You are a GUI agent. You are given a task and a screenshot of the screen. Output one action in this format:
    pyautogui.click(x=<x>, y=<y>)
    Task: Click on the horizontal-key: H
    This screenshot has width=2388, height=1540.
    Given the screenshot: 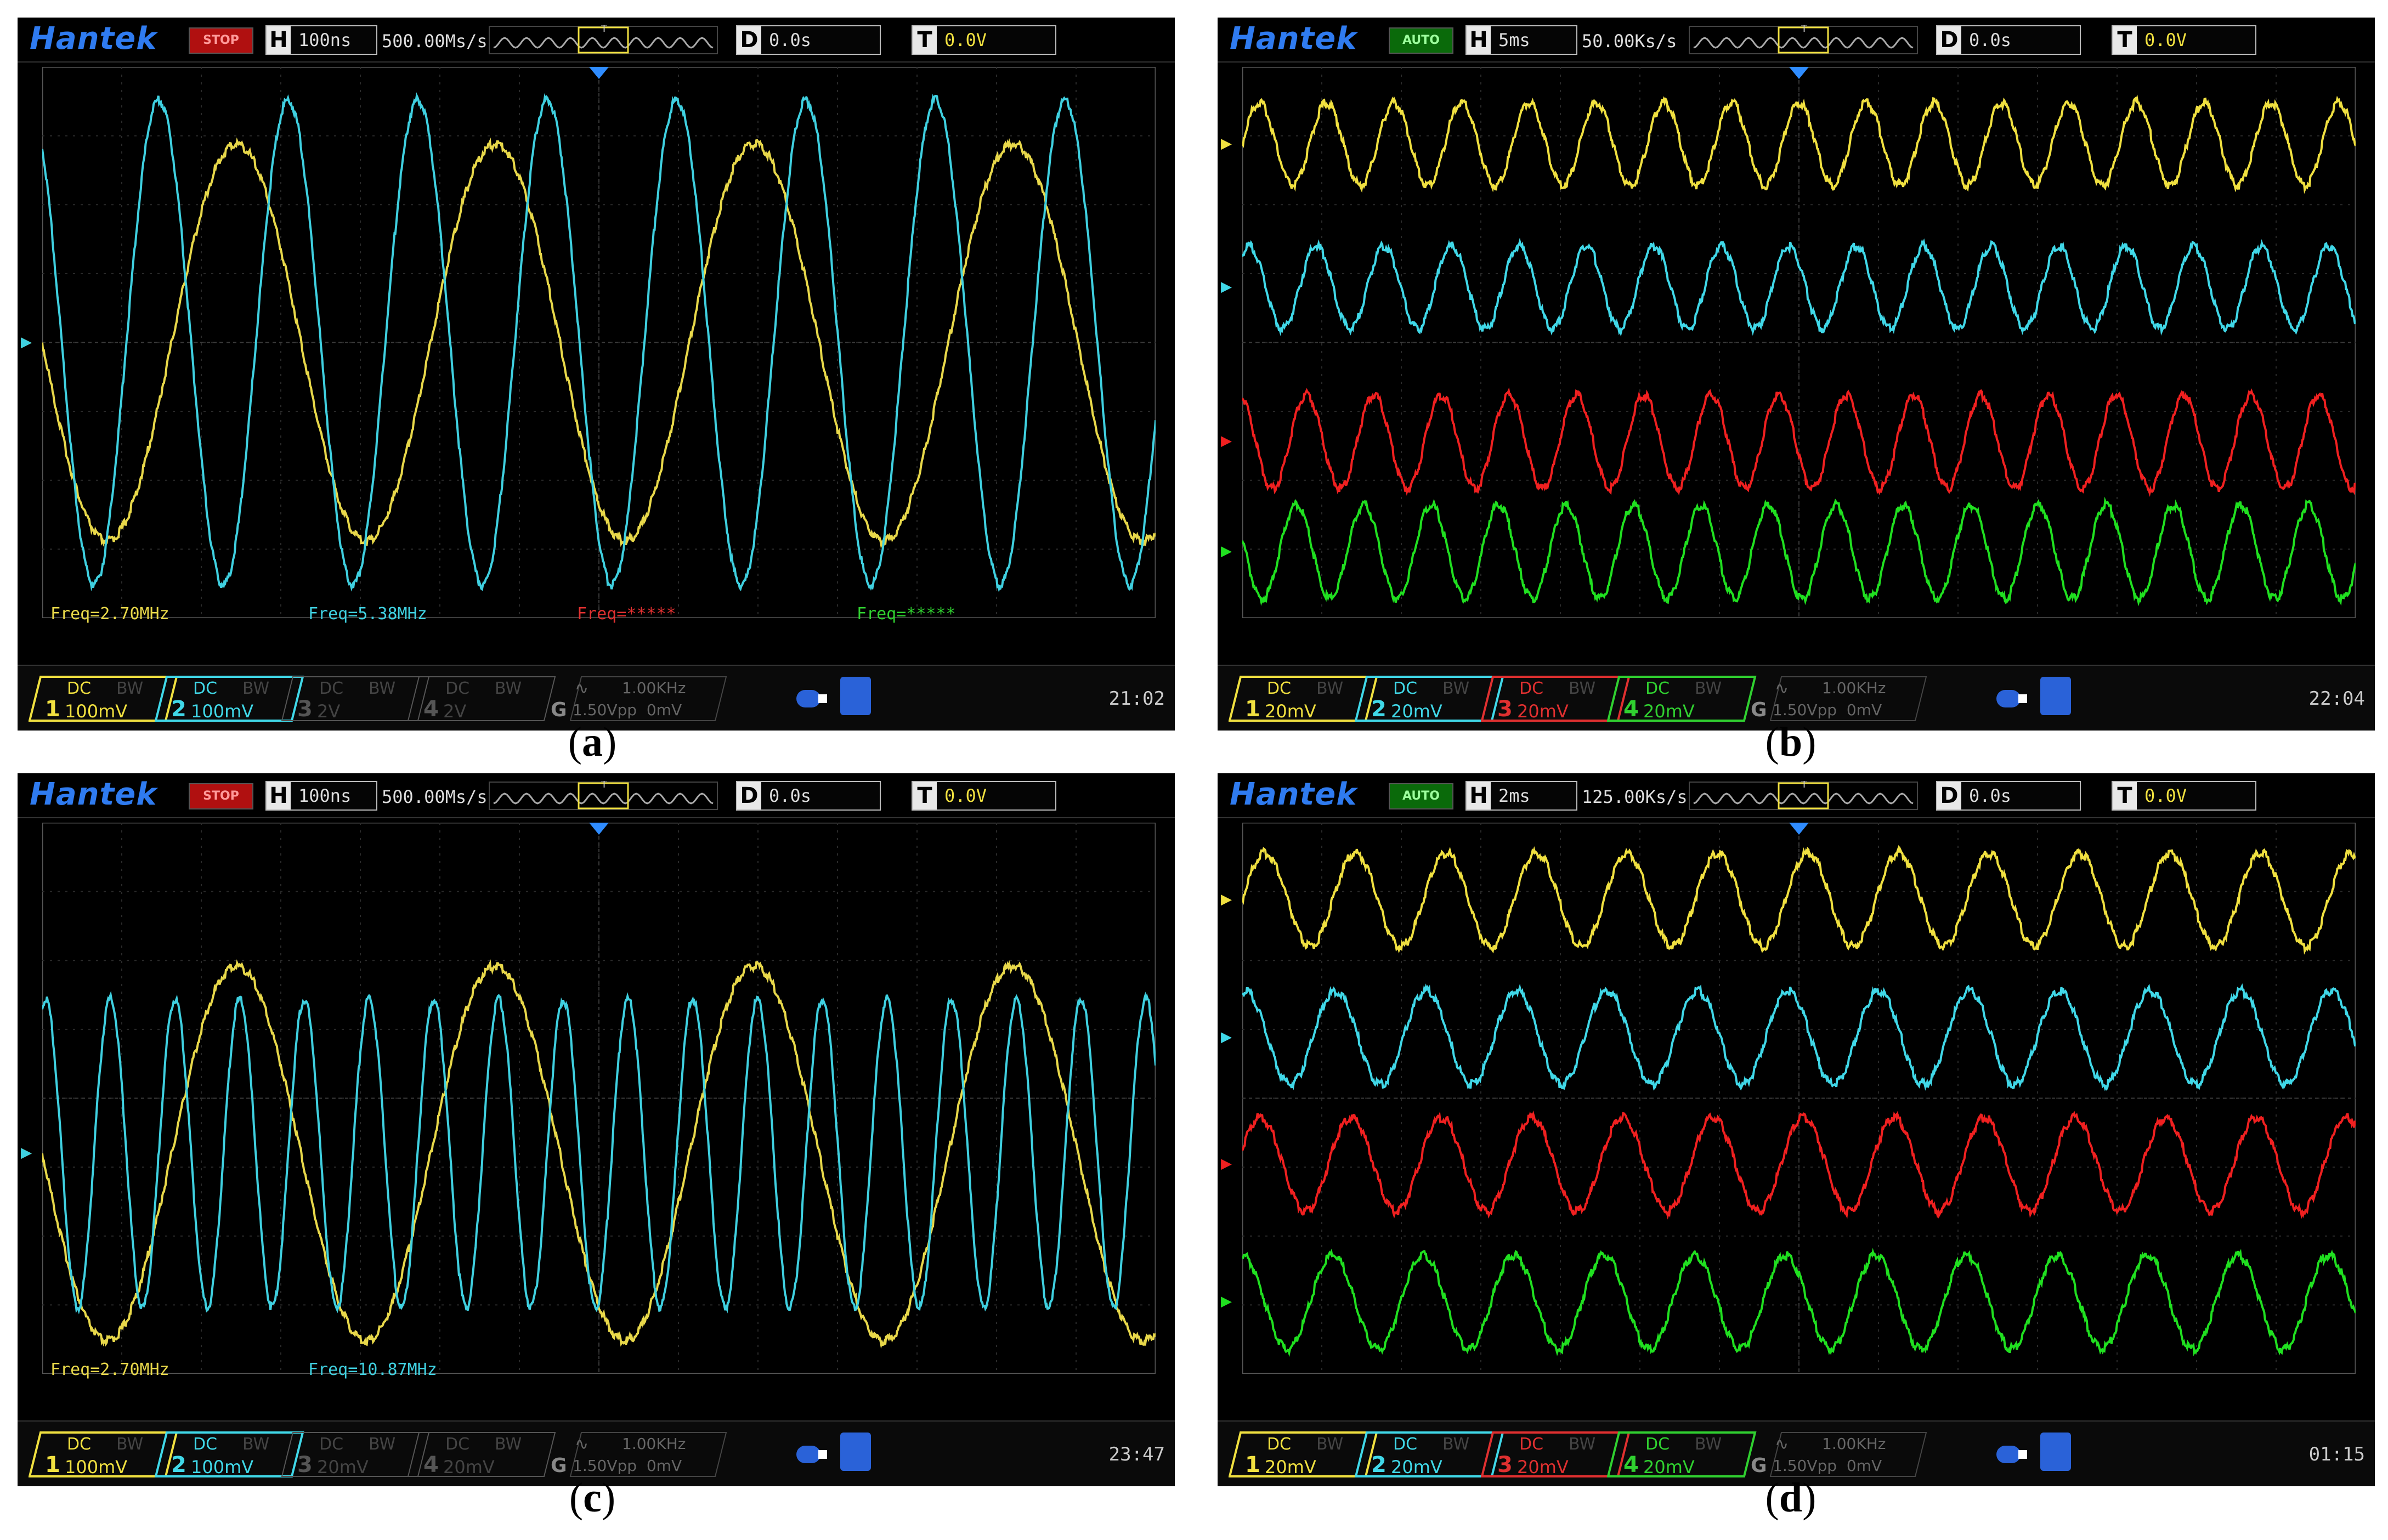 What is the action you would take?
    pyautogui.click(x=279, y=40)
    